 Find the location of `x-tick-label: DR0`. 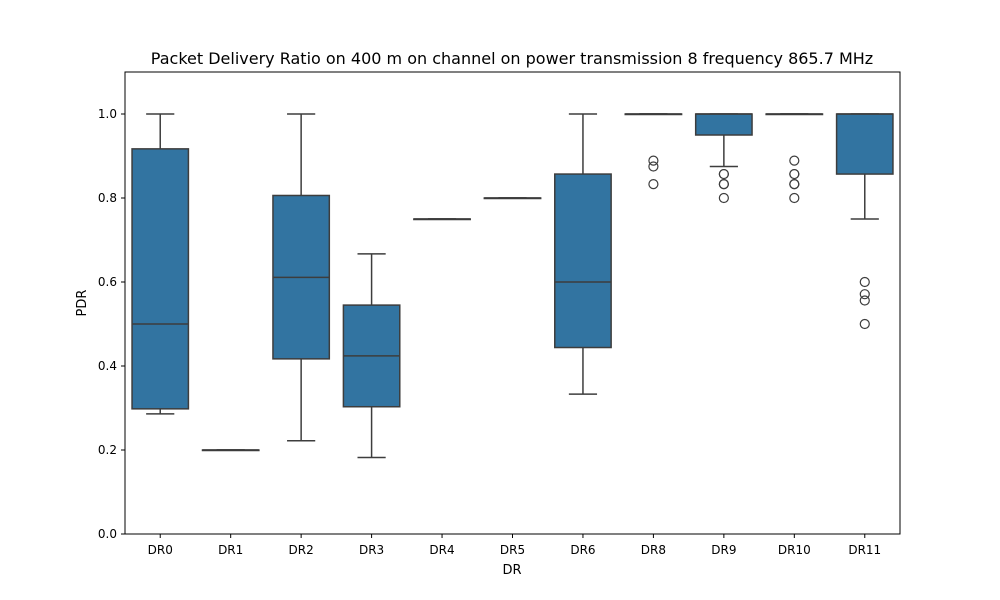

x-tick-label: DR0 is located at coordinates (160, 550).